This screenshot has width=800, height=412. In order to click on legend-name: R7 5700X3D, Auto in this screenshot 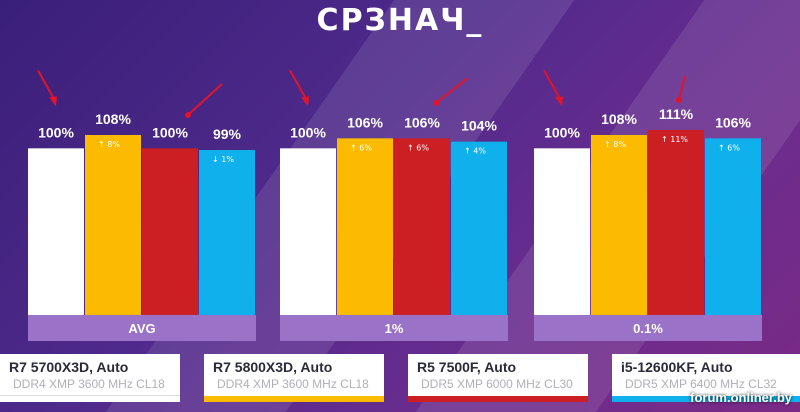, I will do `click(69, 367)`.